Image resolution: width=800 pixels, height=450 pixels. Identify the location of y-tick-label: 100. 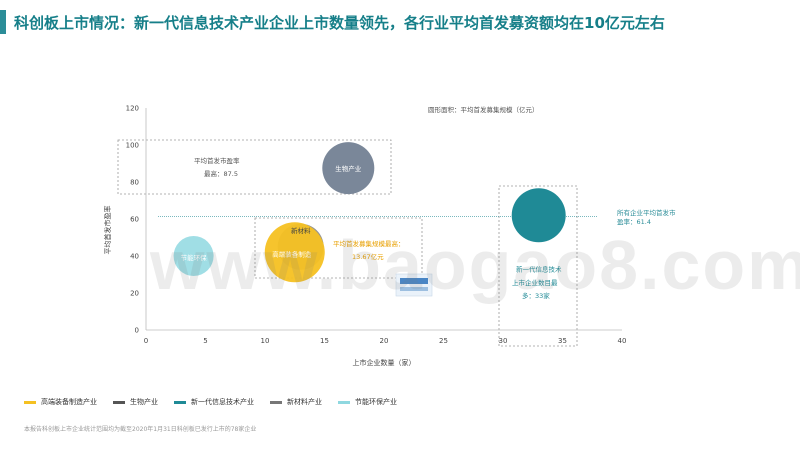
(132, 146).